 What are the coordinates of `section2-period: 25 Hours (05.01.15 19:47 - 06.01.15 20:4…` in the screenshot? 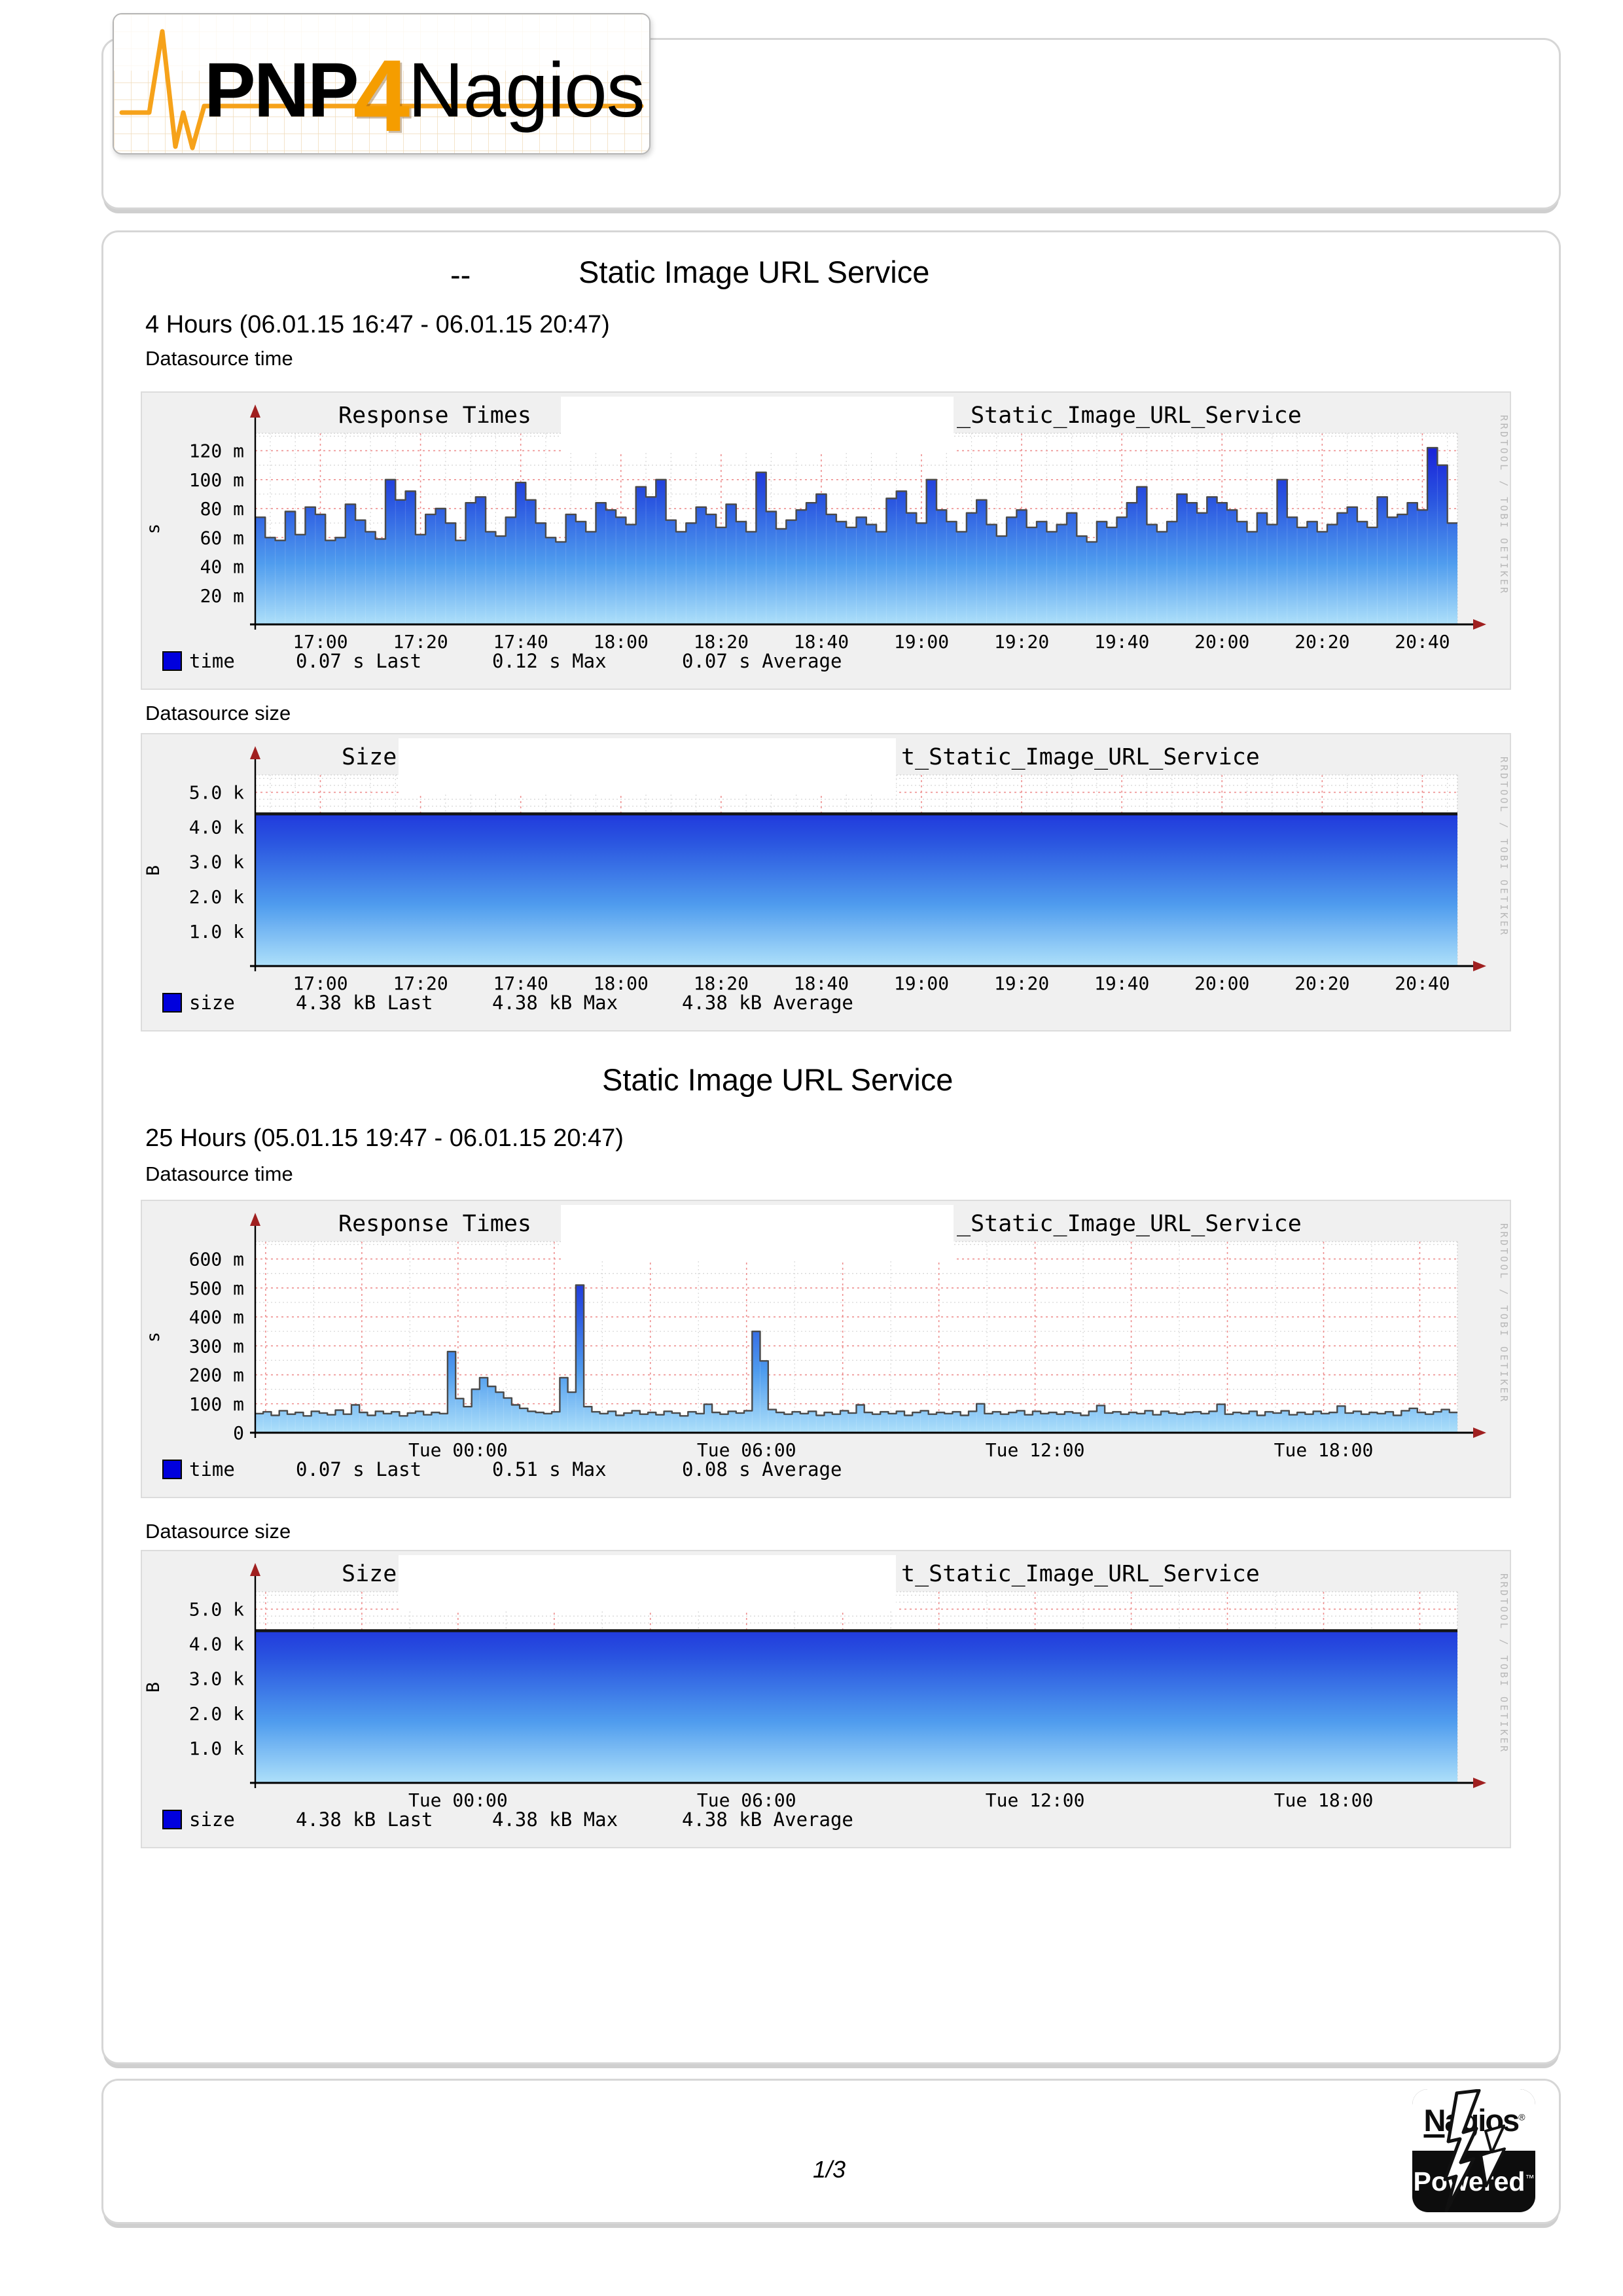 It's located at (384, 1138).